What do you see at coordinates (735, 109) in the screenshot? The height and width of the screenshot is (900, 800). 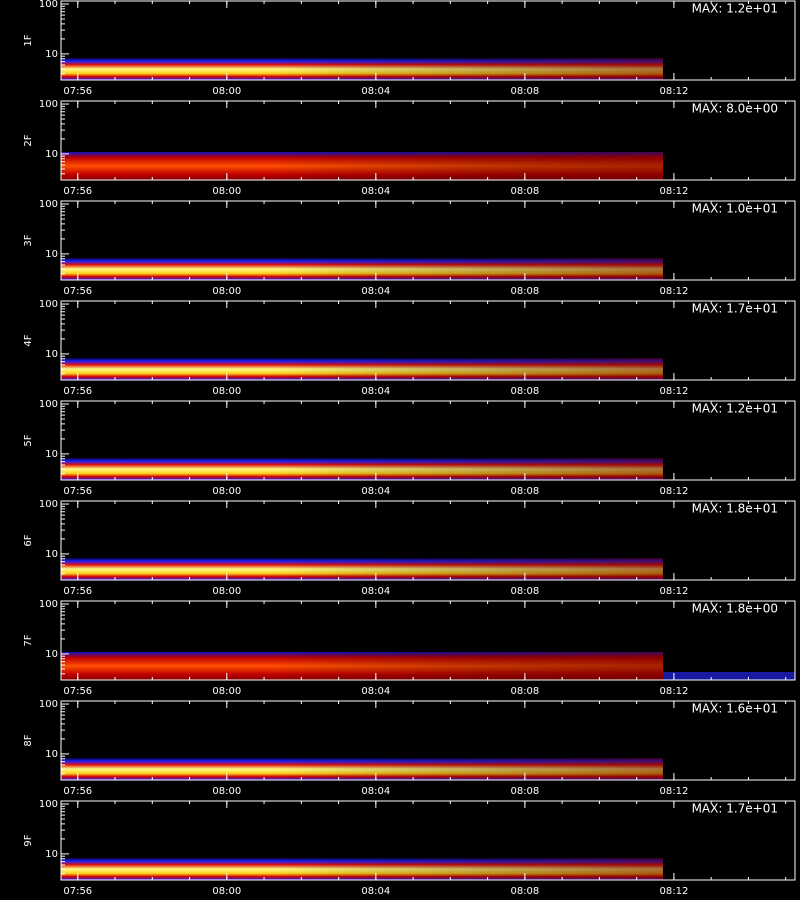 I see `max-annotation: MAX: 8.0e+00` at bounding box center [735, 109].